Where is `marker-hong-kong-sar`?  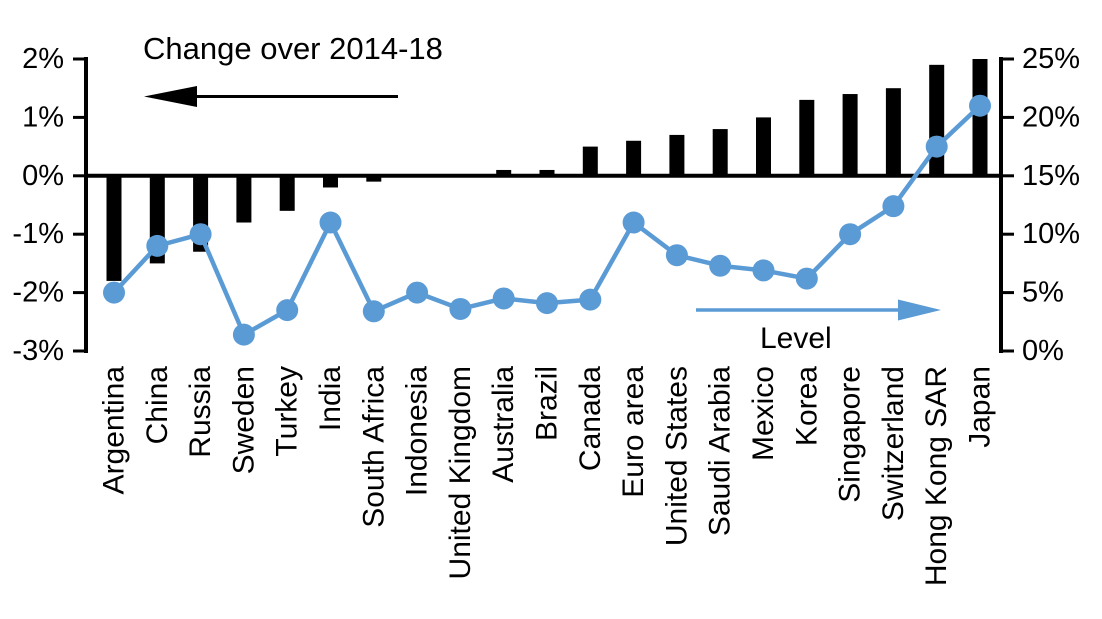
marker-hong-kong-sar is located at coordinates (936, 146).